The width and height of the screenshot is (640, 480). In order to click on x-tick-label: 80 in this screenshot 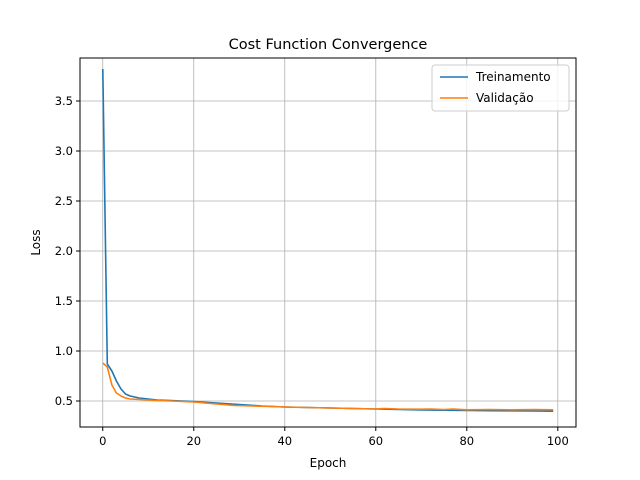, I will do `click(466, 441)`.